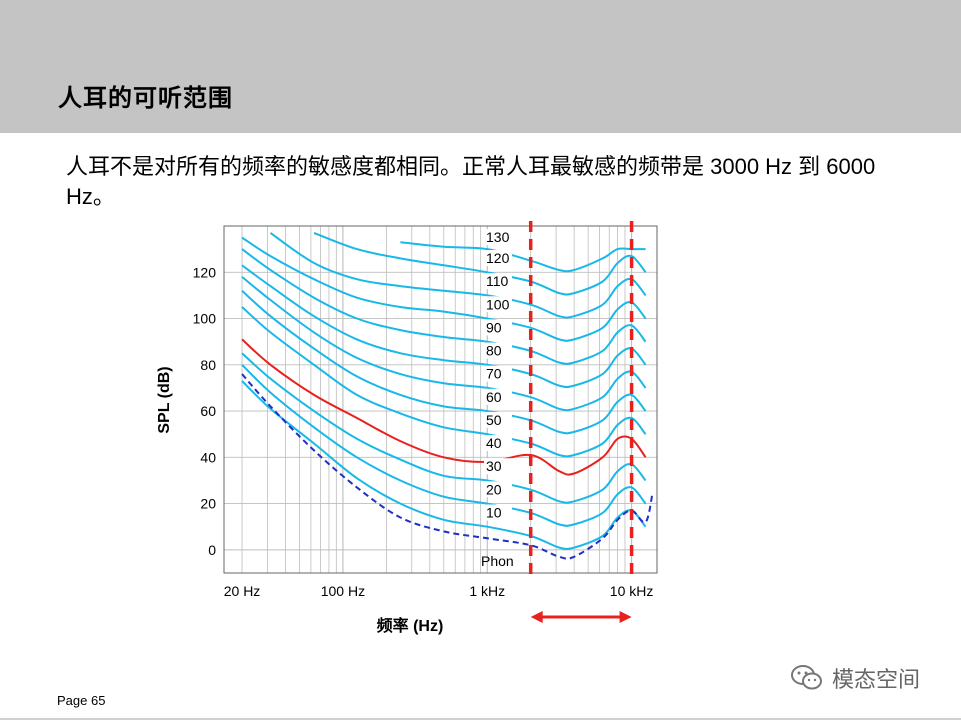  I want to click on x-tick-label: 100 Hz, so click(343, 591).